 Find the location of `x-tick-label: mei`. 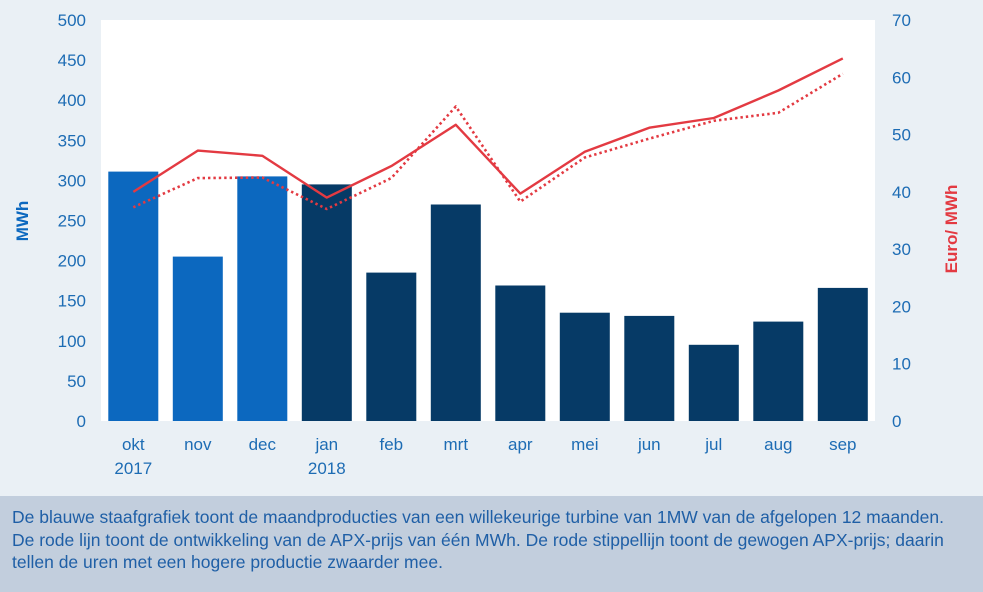

x-tick-label: mei is located at coordinates (584, 444).